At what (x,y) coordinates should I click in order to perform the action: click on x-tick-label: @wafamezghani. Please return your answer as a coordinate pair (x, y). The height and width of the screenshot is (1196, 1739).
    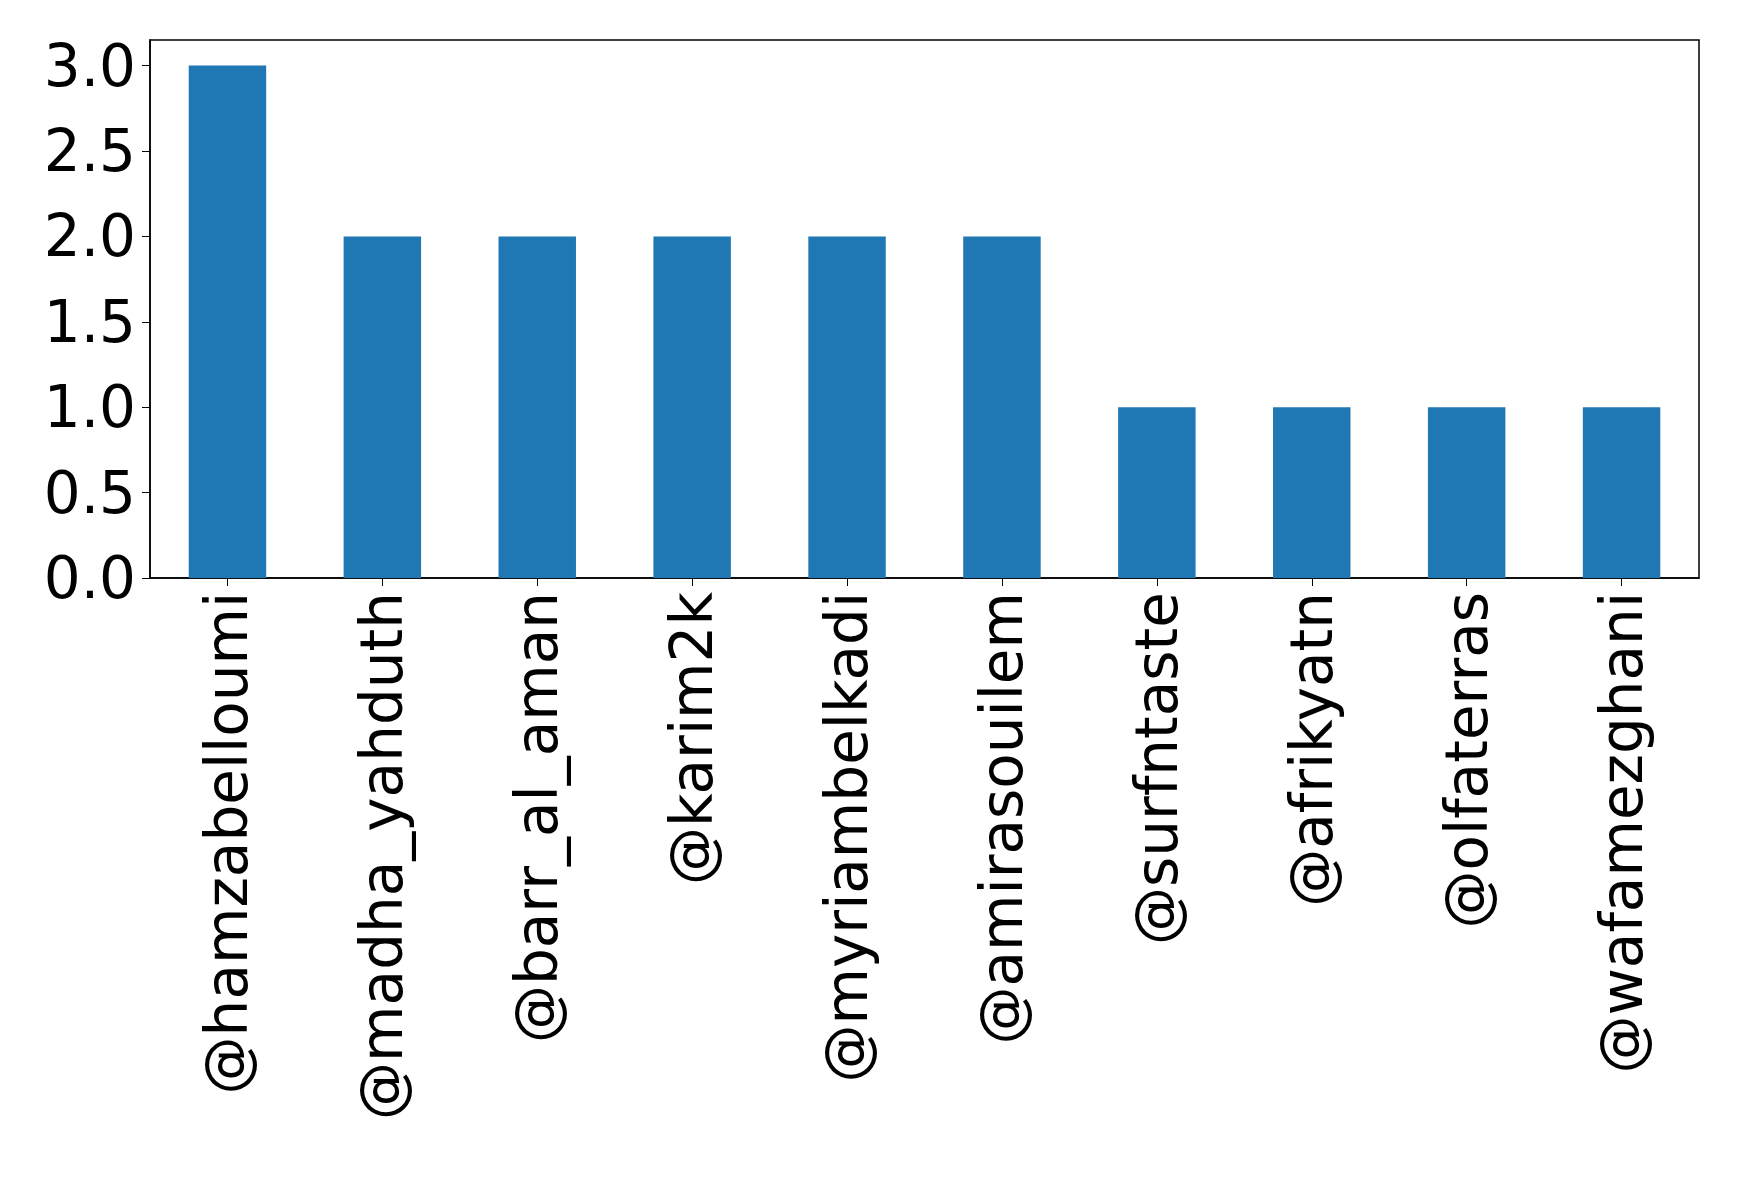
    Looking at the image, I should click on (1621, 833).